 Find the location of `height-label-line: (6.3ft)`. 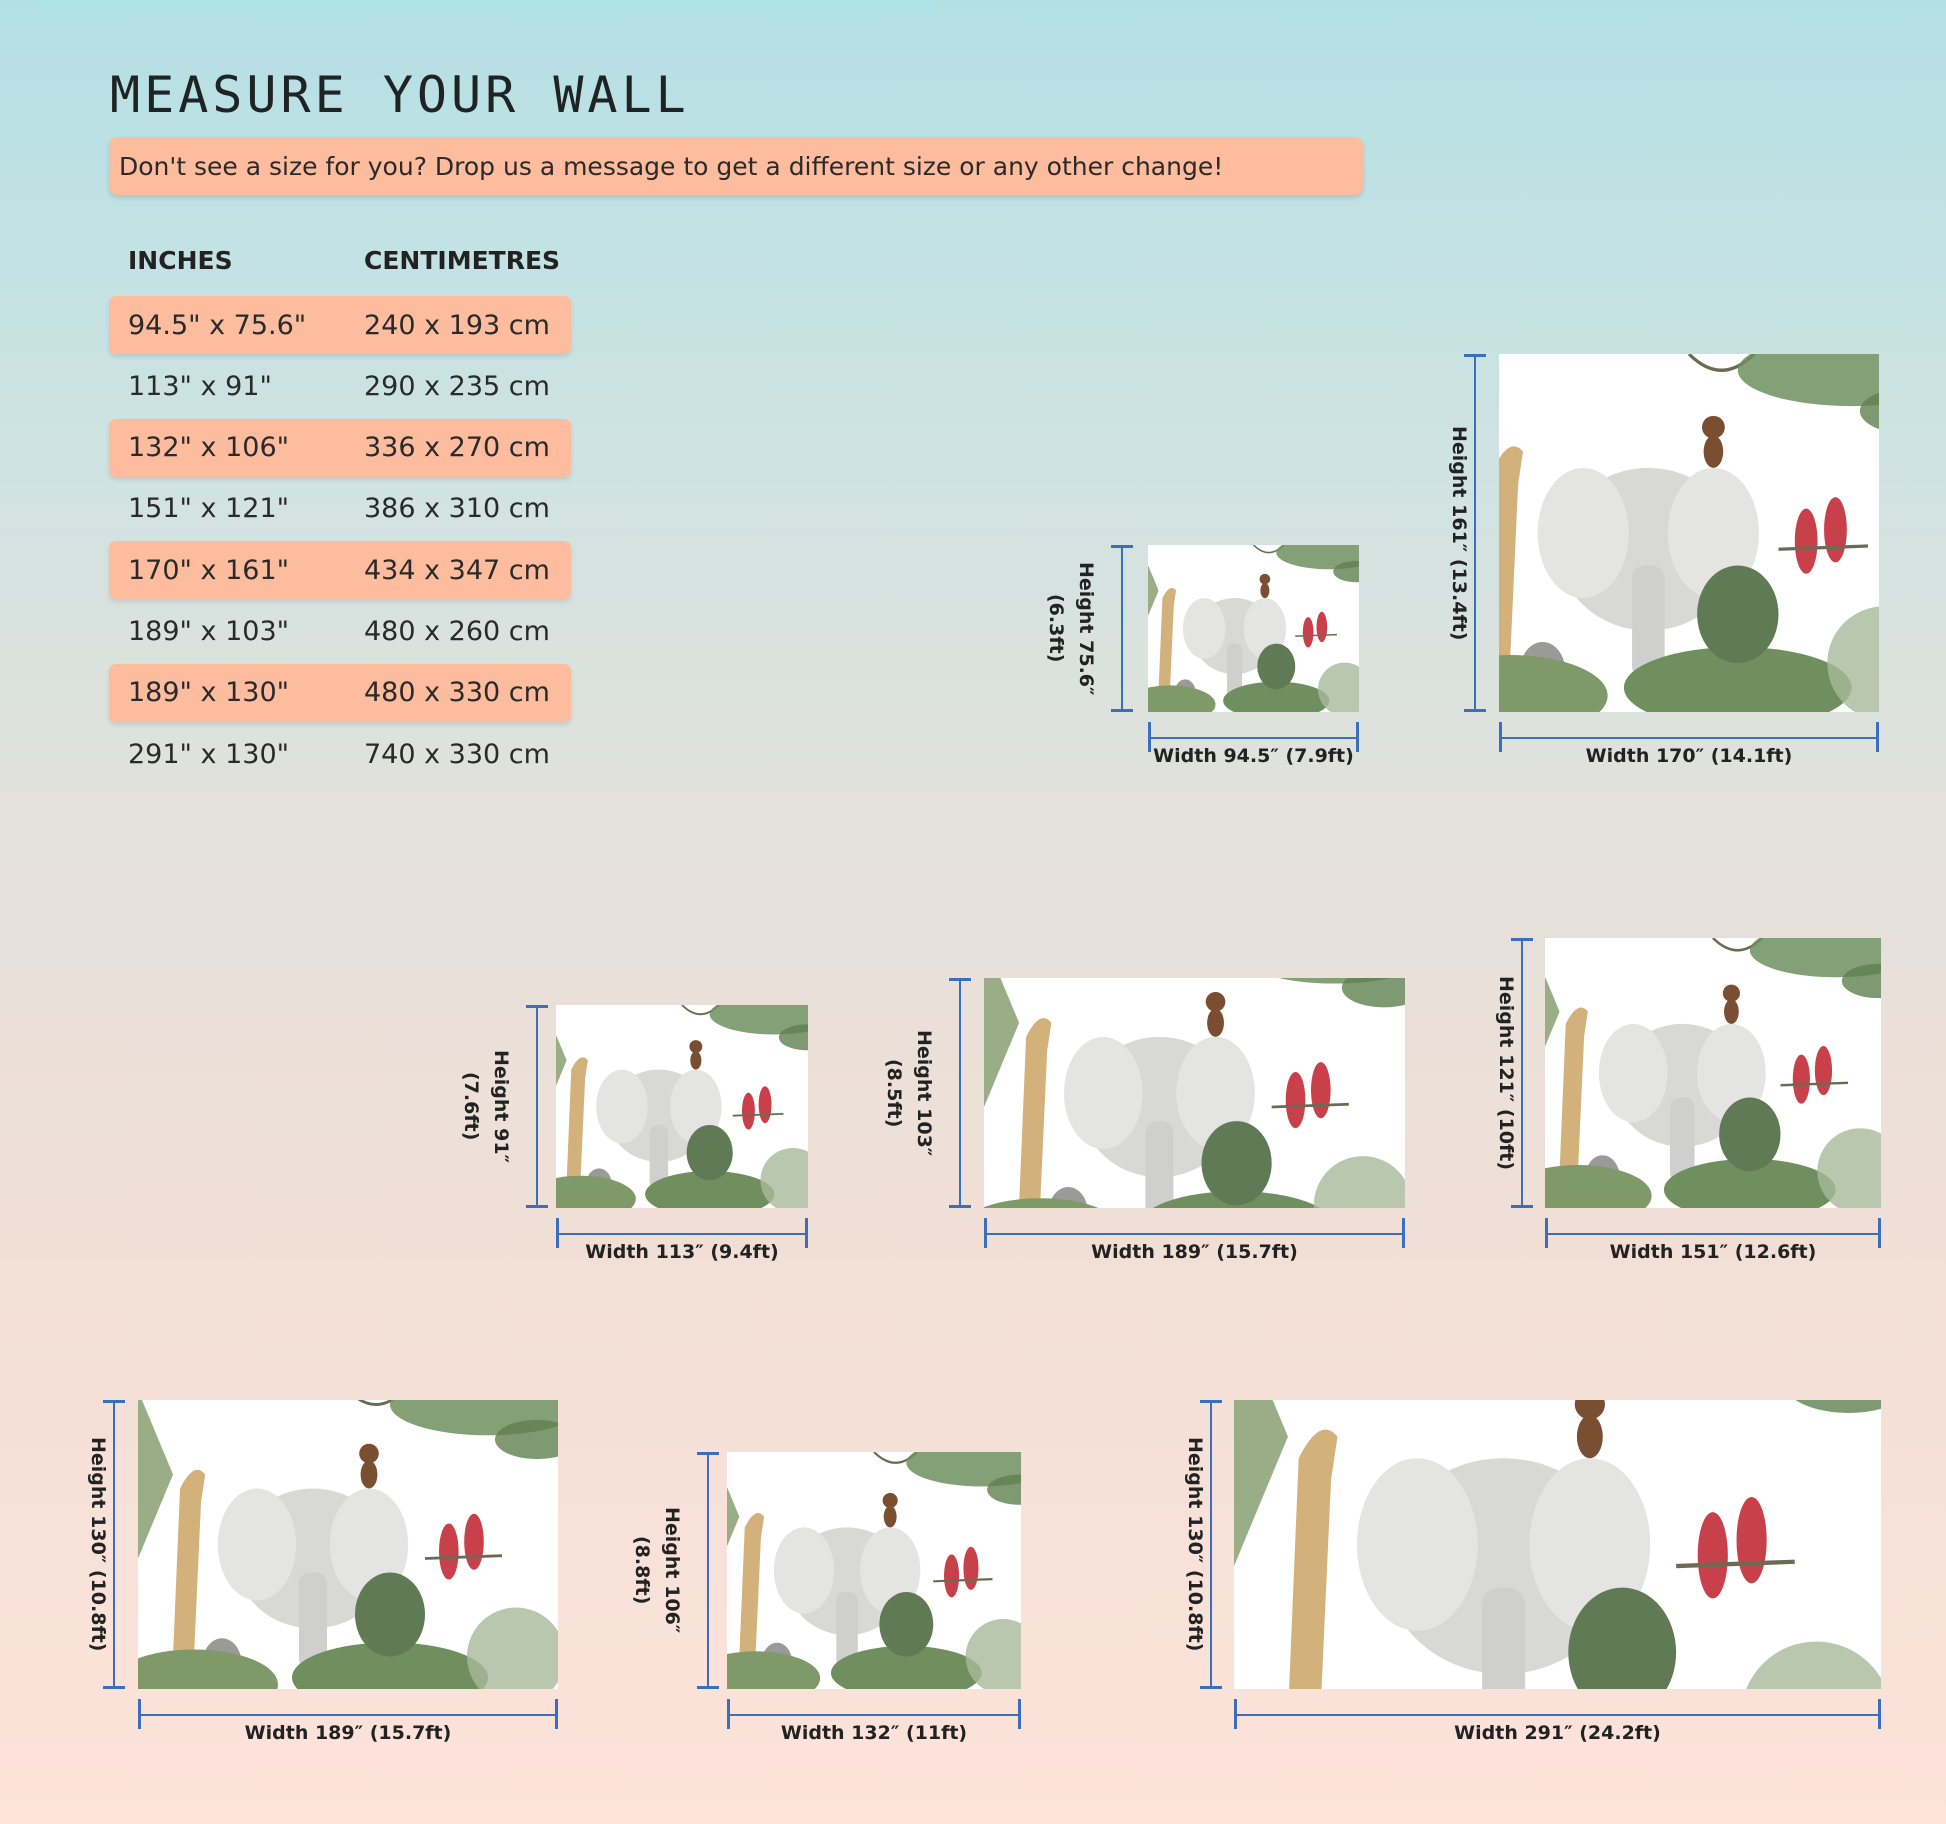

height-label-line: (6.3ft) is located at coordinates (1056, 628).